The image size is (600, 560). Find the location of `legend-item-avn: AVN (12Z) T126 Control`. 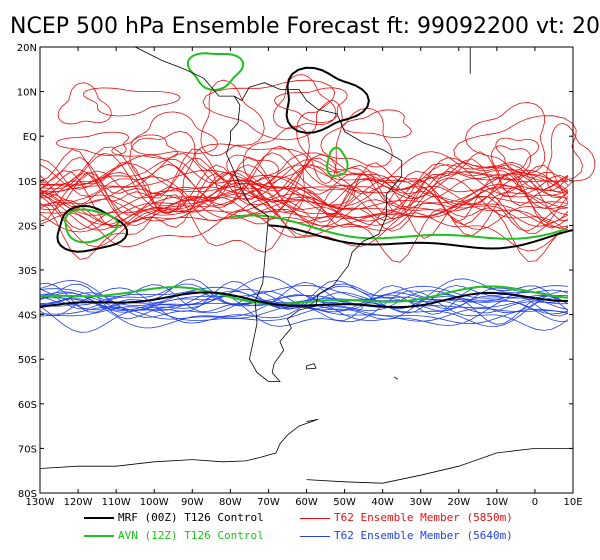

legend-item-avn: AVN (12Z) T126 Control is located at coordinates (174, 538).